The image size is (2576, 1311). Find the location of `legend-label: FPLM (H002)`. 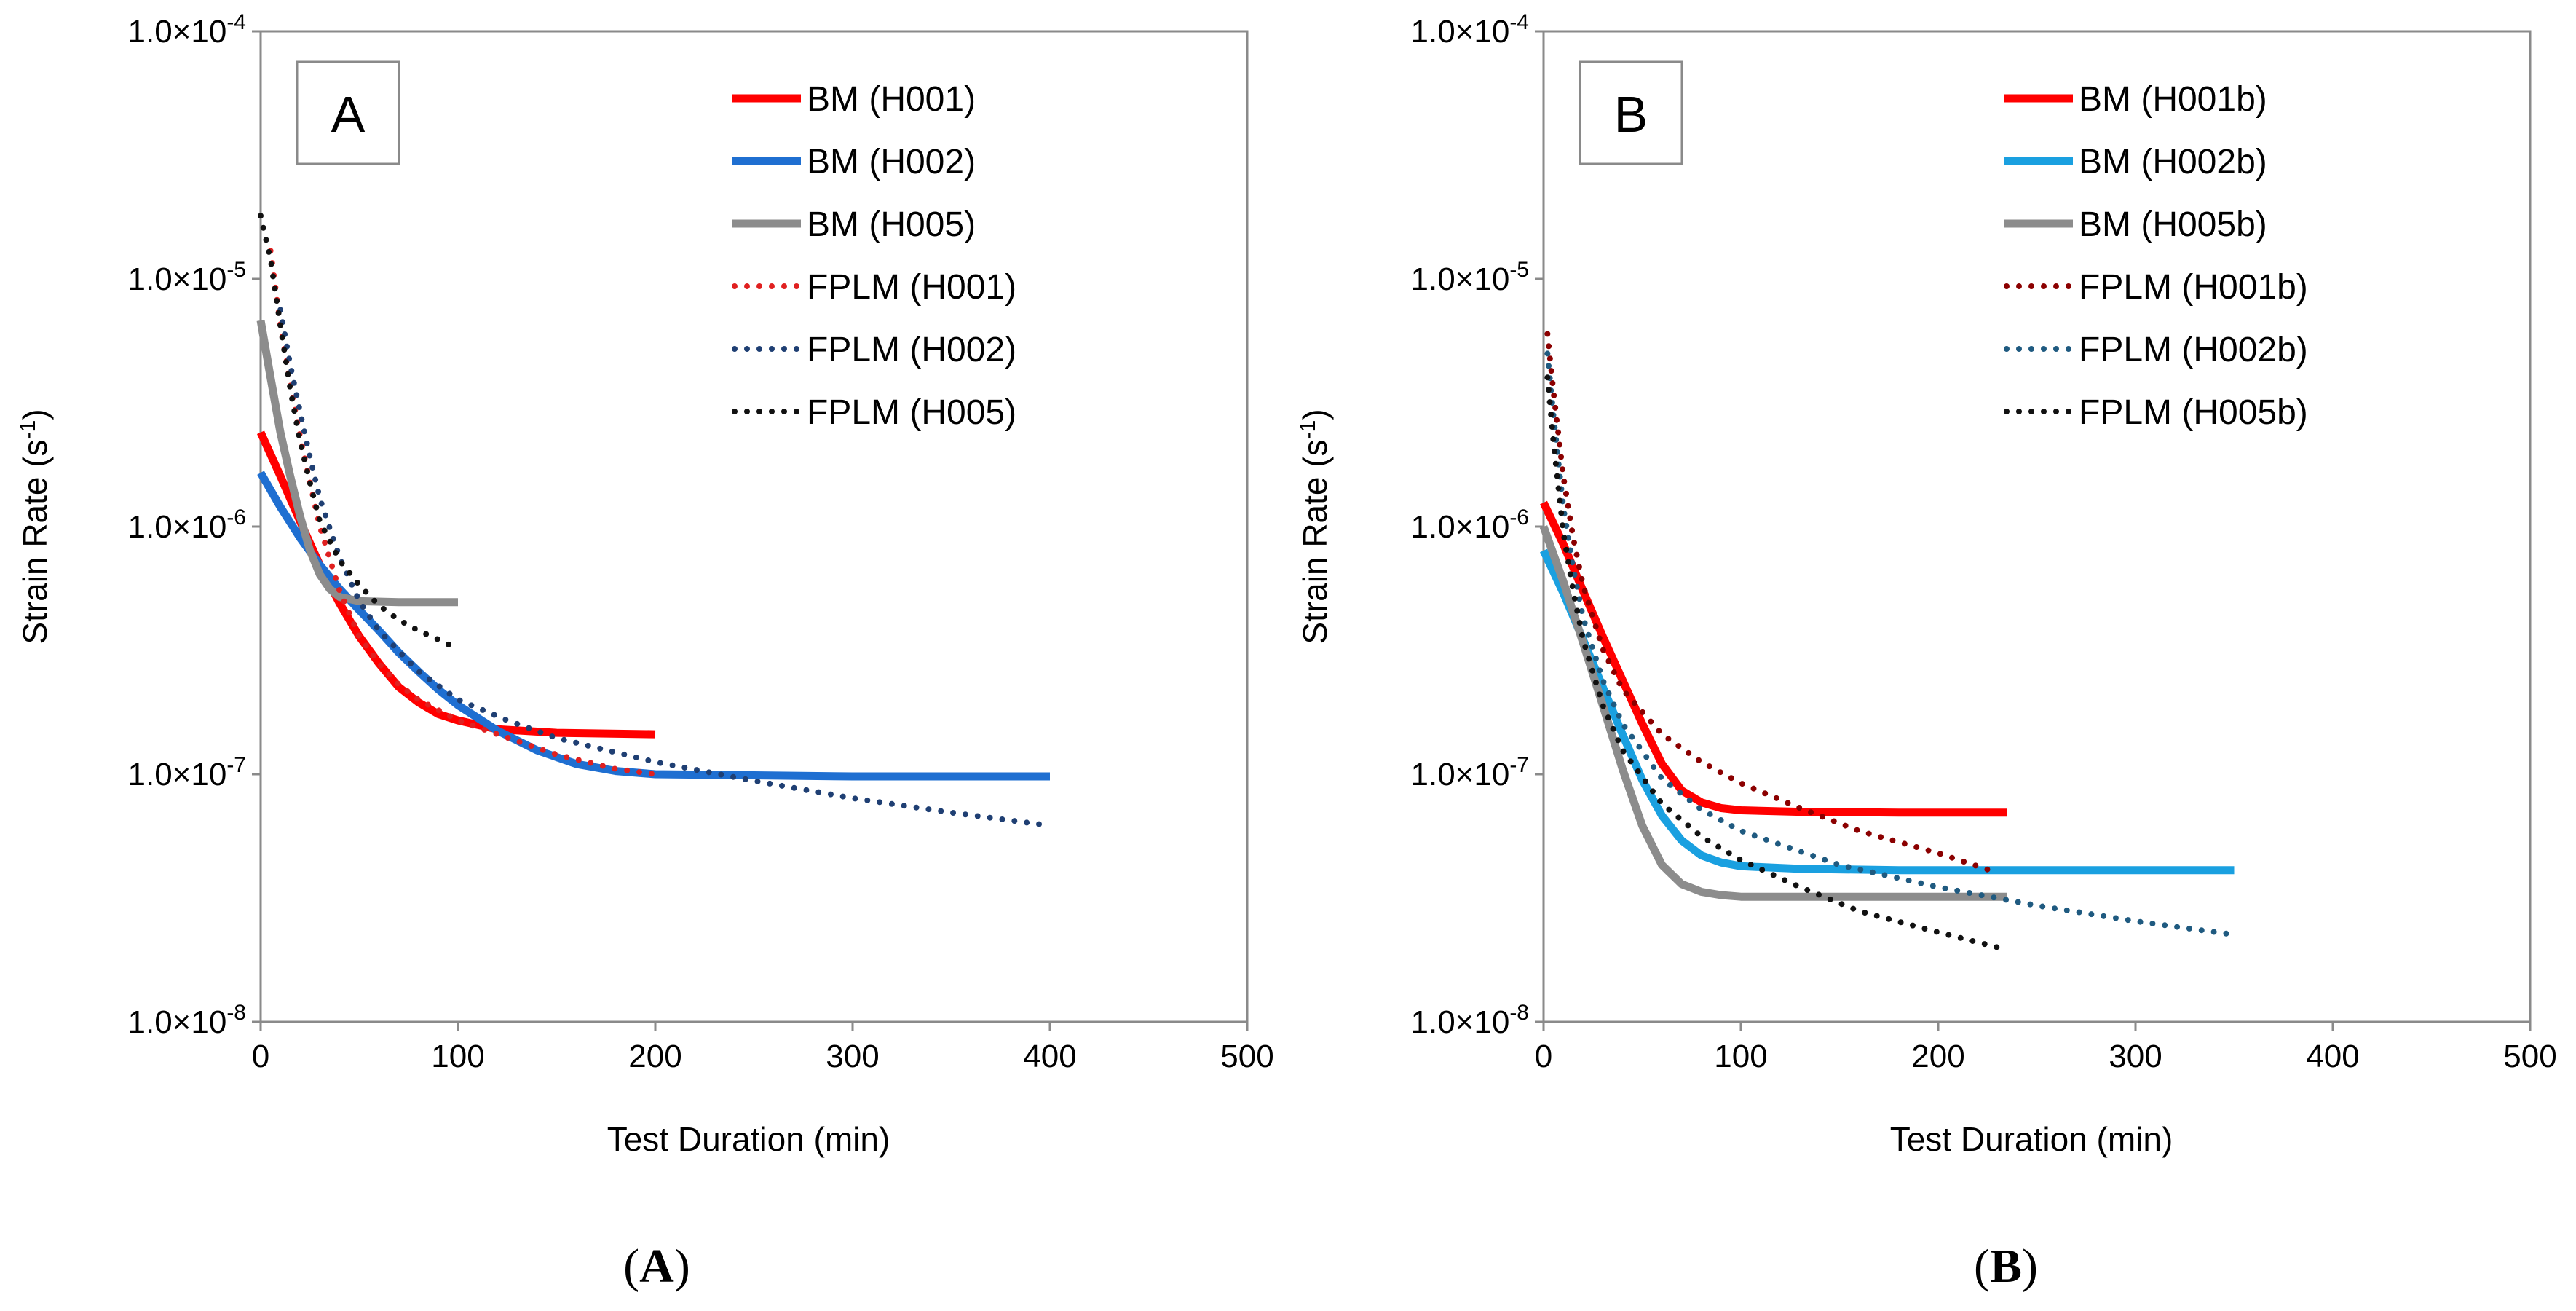

legend-label: FPLM (H002) is located at coordinates (911, 350).